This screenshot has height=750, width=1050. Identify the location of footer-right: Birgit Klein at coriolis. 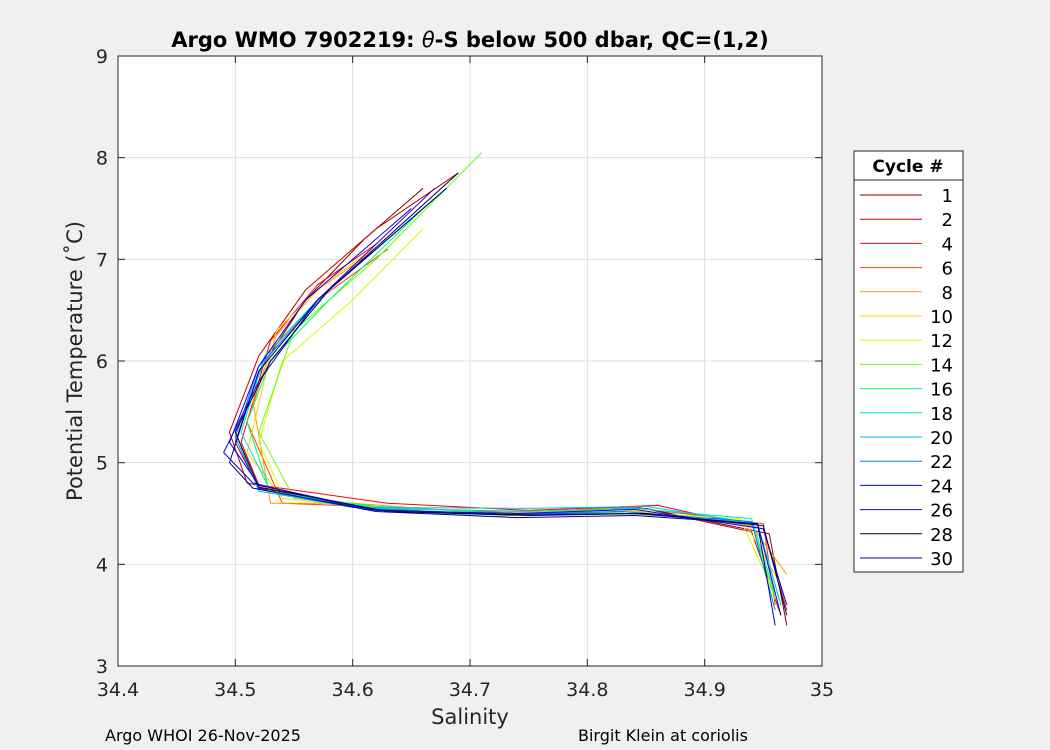
(663, 735).